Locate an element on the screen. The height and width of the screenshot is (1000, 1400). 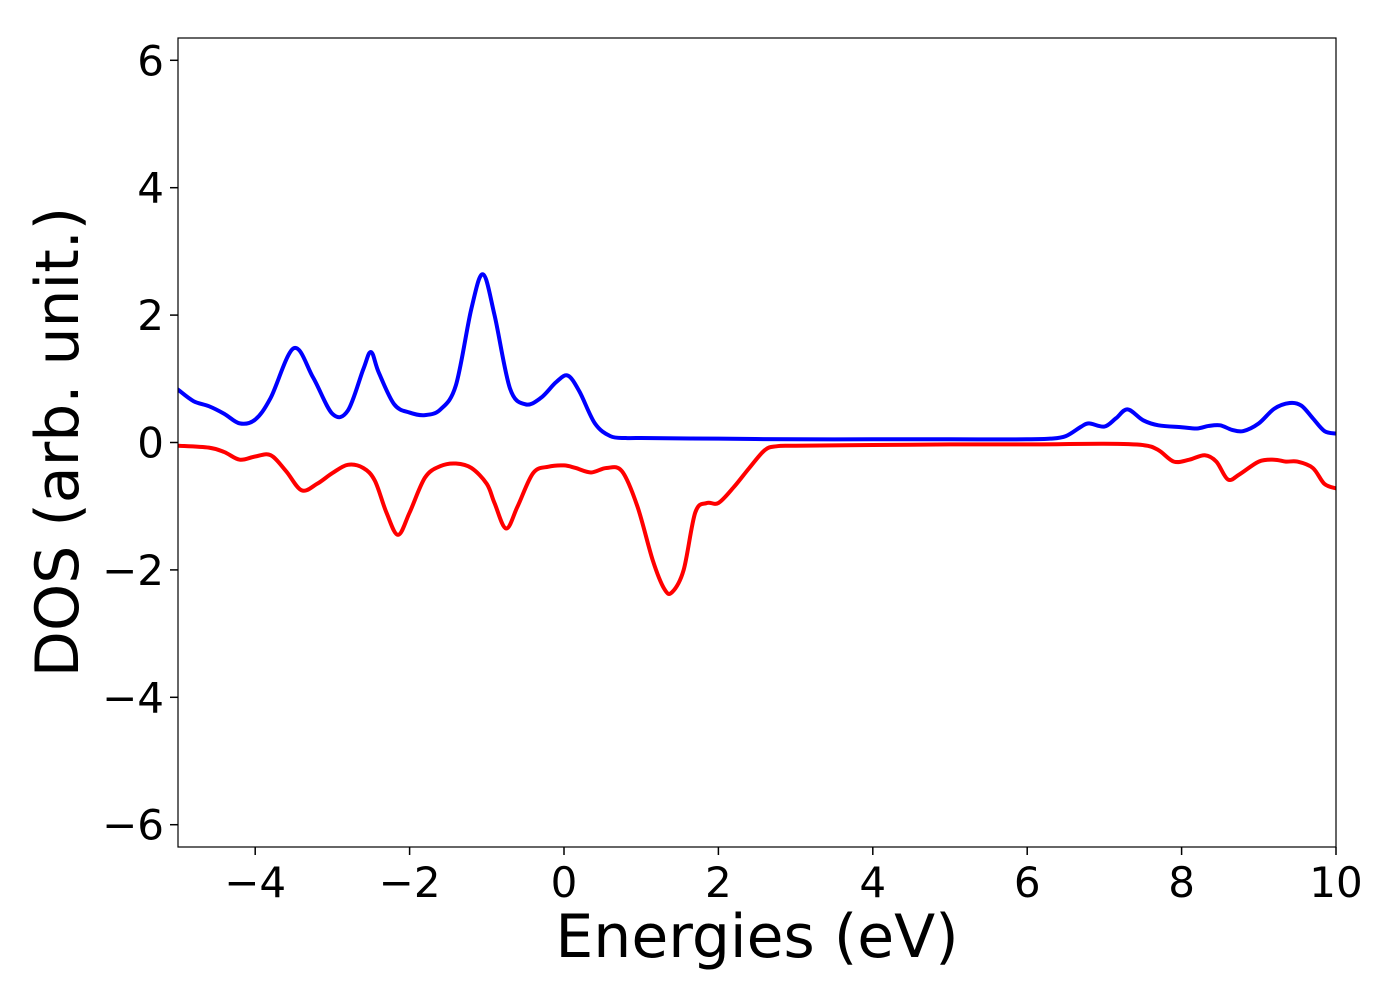
x-tick-label: 6 is located at coordinates (1027, 882).